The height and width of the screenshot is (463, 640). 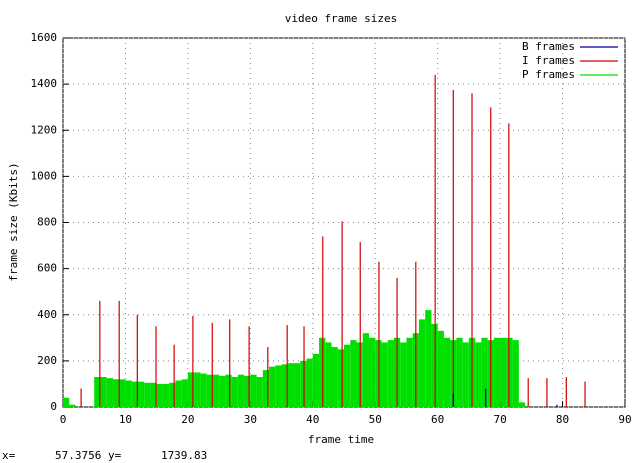 What do you see at coordinates (44, 83) in the screenshot?
I see `y-tick-label: 1400` at bounding box center [44, 83].